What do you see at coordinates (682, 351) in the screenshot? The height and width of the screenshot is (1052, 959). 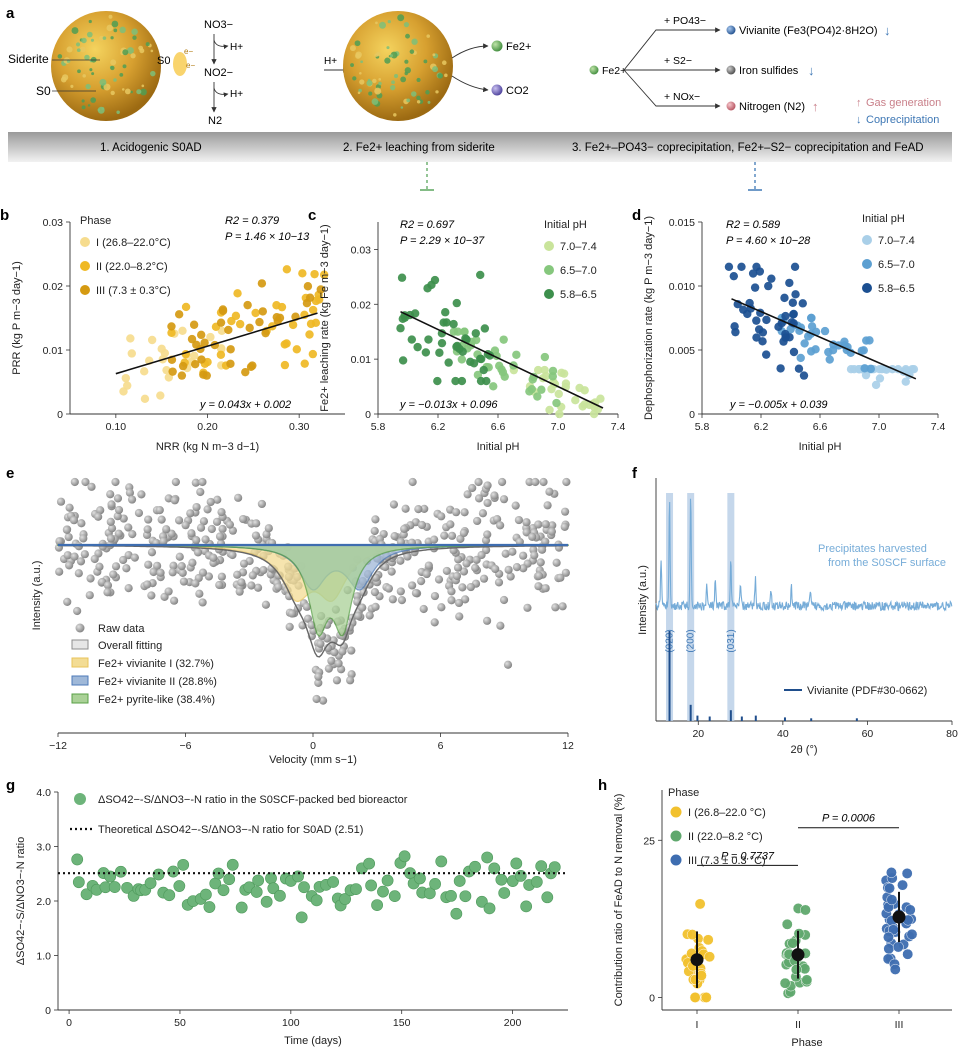 I see `y-tick-label: 0.005` at bounding box center [682, 351].